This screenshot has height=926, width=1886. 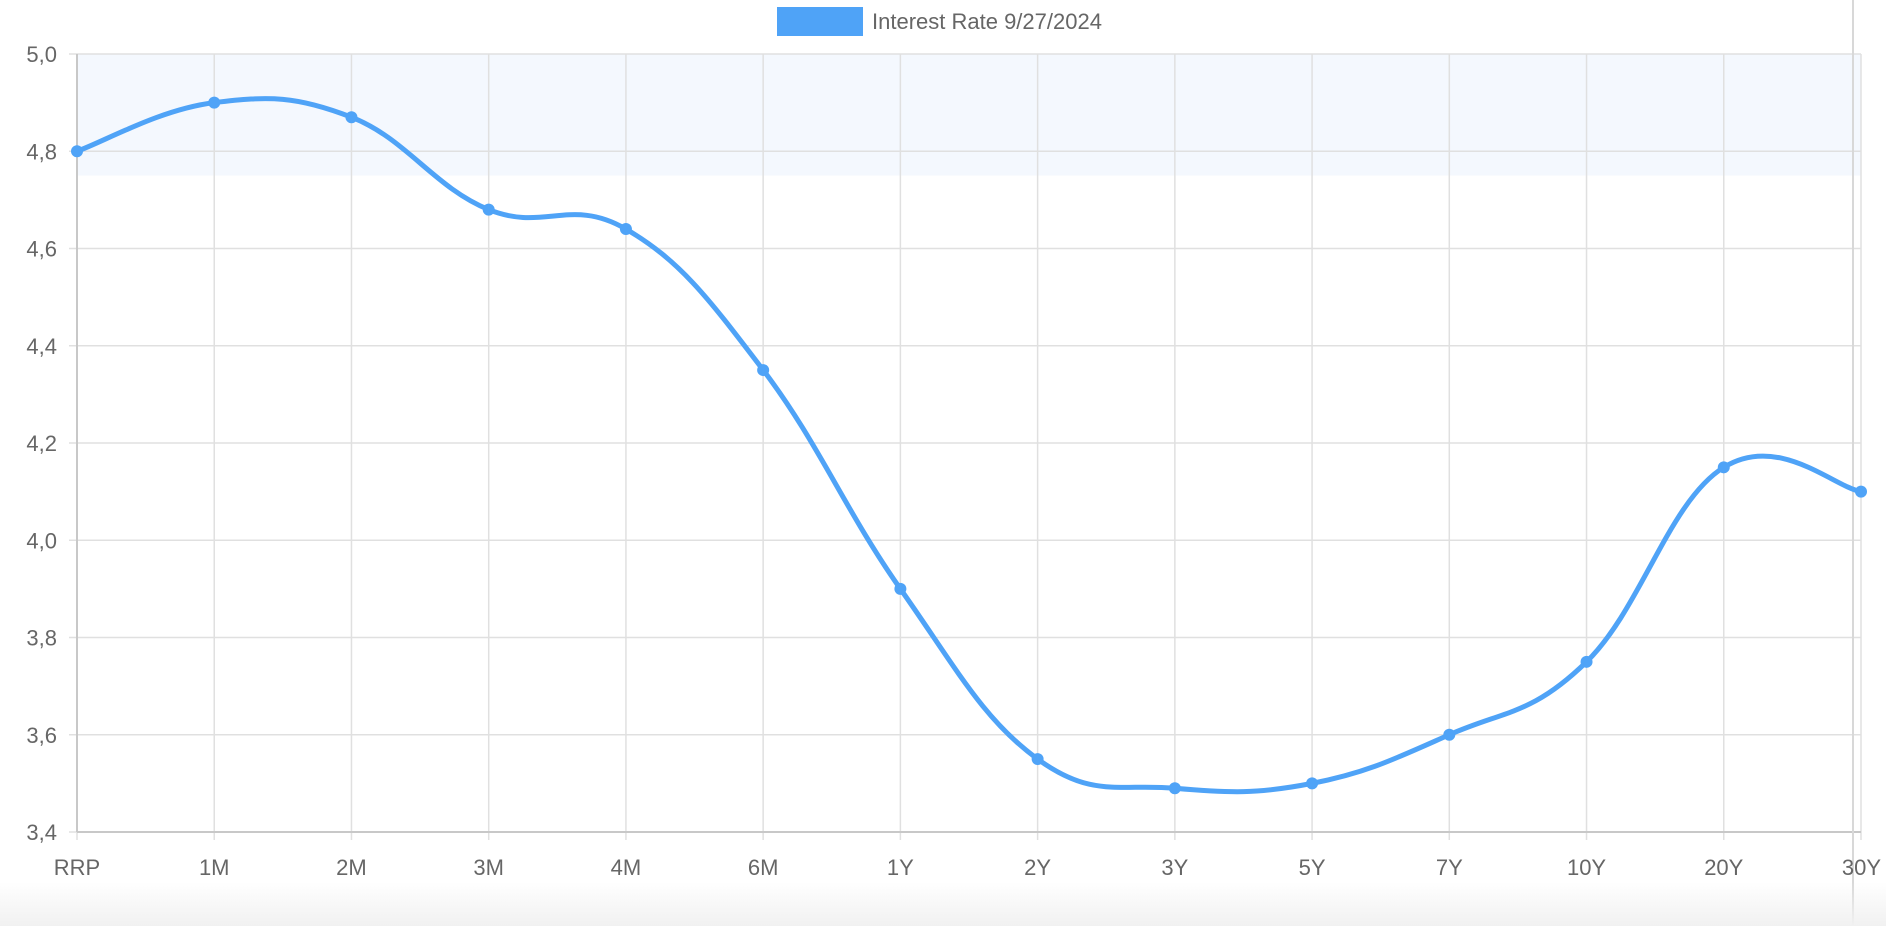 What do you see at coordinates (41, 735) in the screenshot?
I see `y-tick-label: 3,6` at bounding box center [41, 735].